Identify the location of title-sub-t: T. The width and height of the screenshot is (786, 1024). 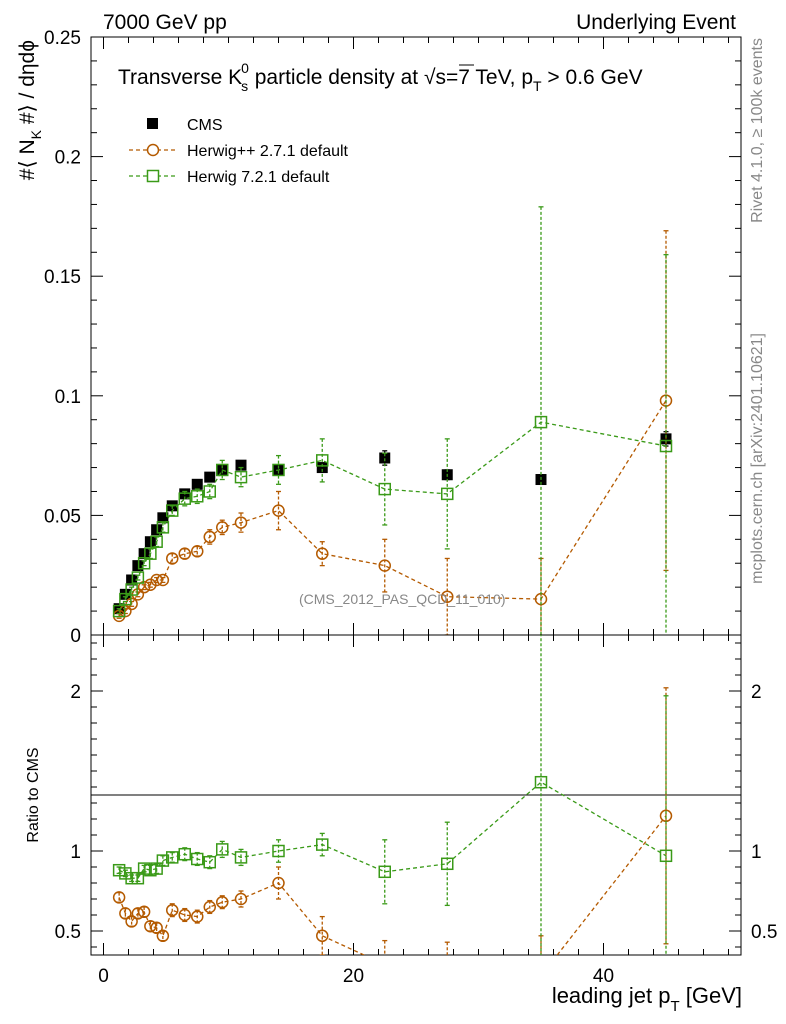
(537, 86).